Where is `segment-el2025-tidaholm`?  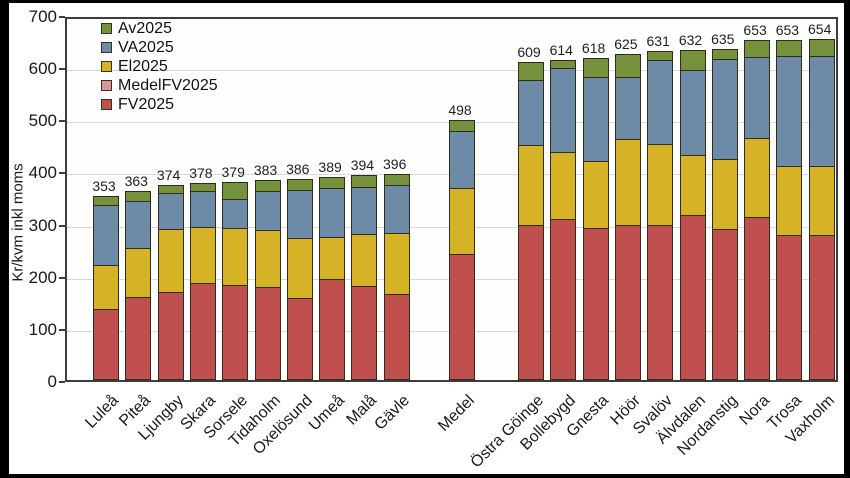
segment-el2025-tidaholm is located at coordinates (267, 259).